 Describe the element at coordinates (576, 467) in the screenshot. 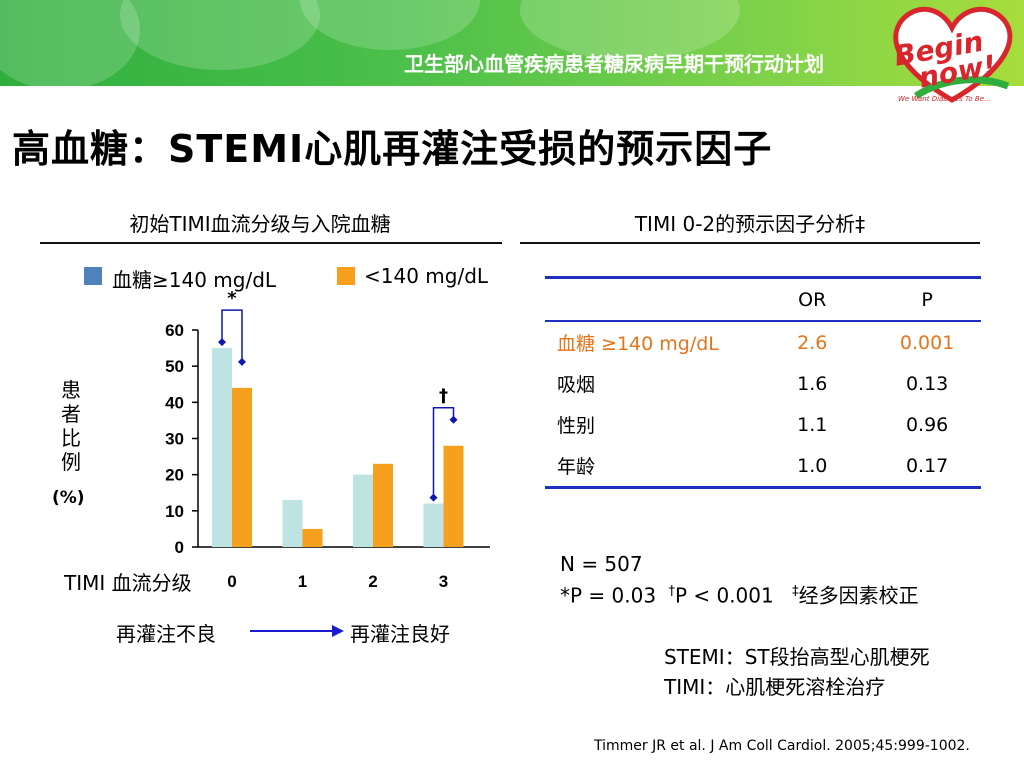

I see `factor-cell: 年龄` at that location.